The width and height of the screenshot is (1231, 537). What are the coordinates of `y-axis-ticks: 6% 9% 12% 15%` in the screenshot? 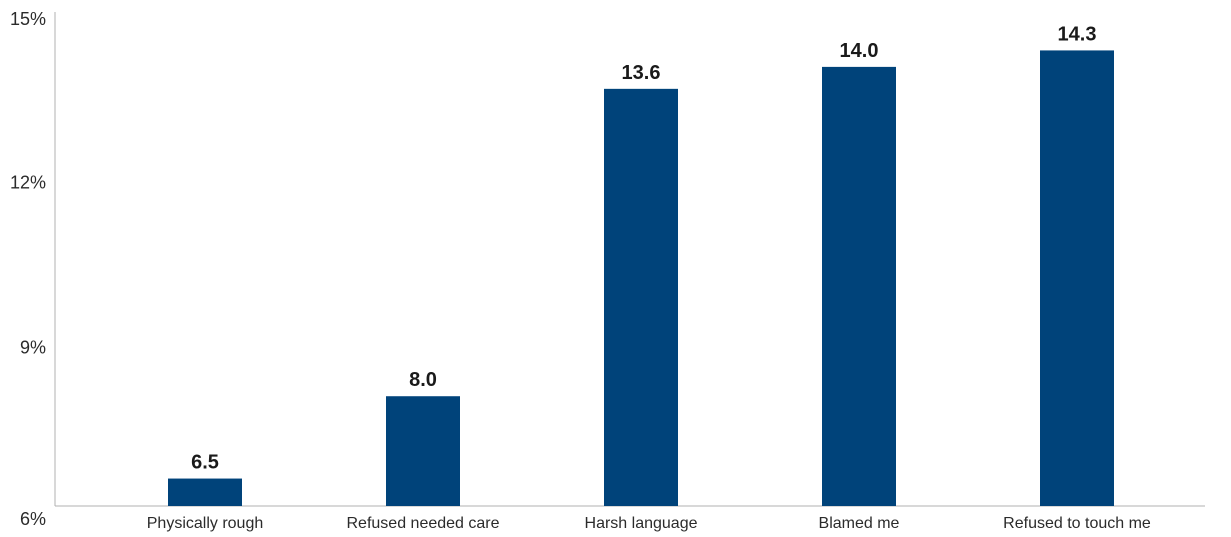 It's located at (28, 269).